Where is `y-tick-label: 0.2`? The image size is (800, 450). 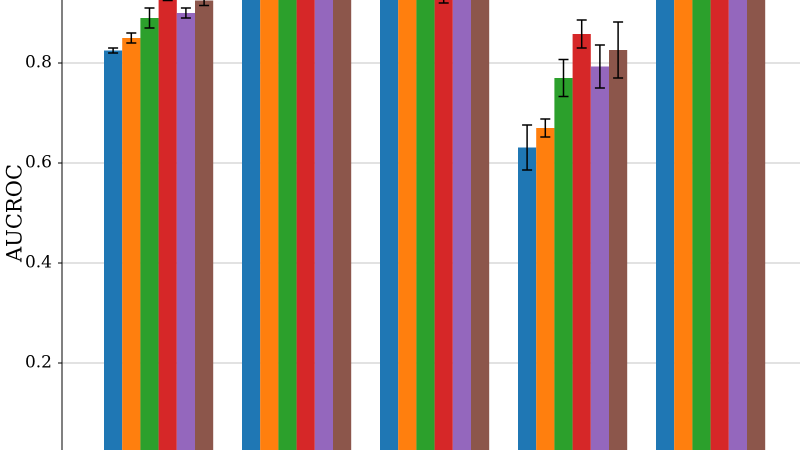
y-tick-label: 0.2 is located at coordinates (38, 363).